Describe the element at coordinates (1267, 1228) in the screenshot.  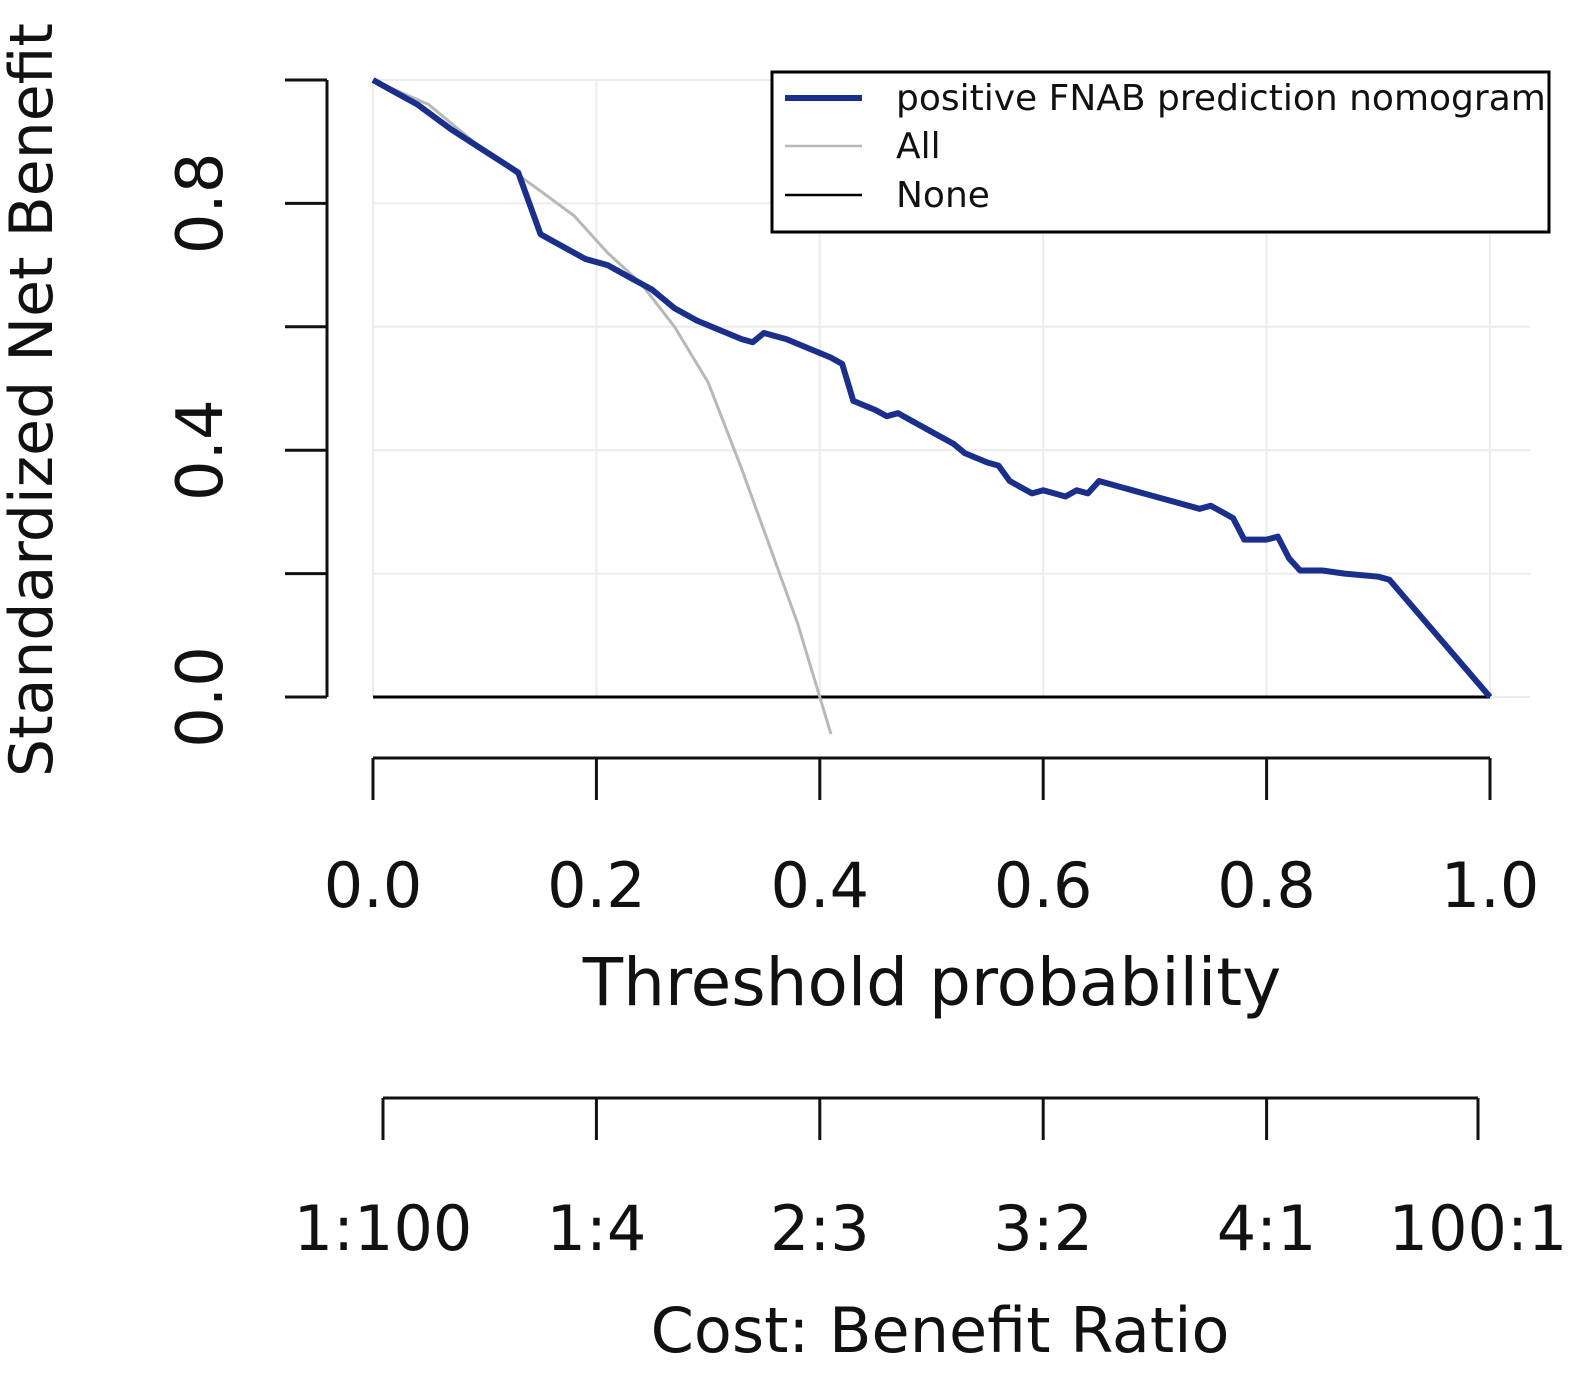
I see `cost-benefit-tick-label: 4:1` at that location.